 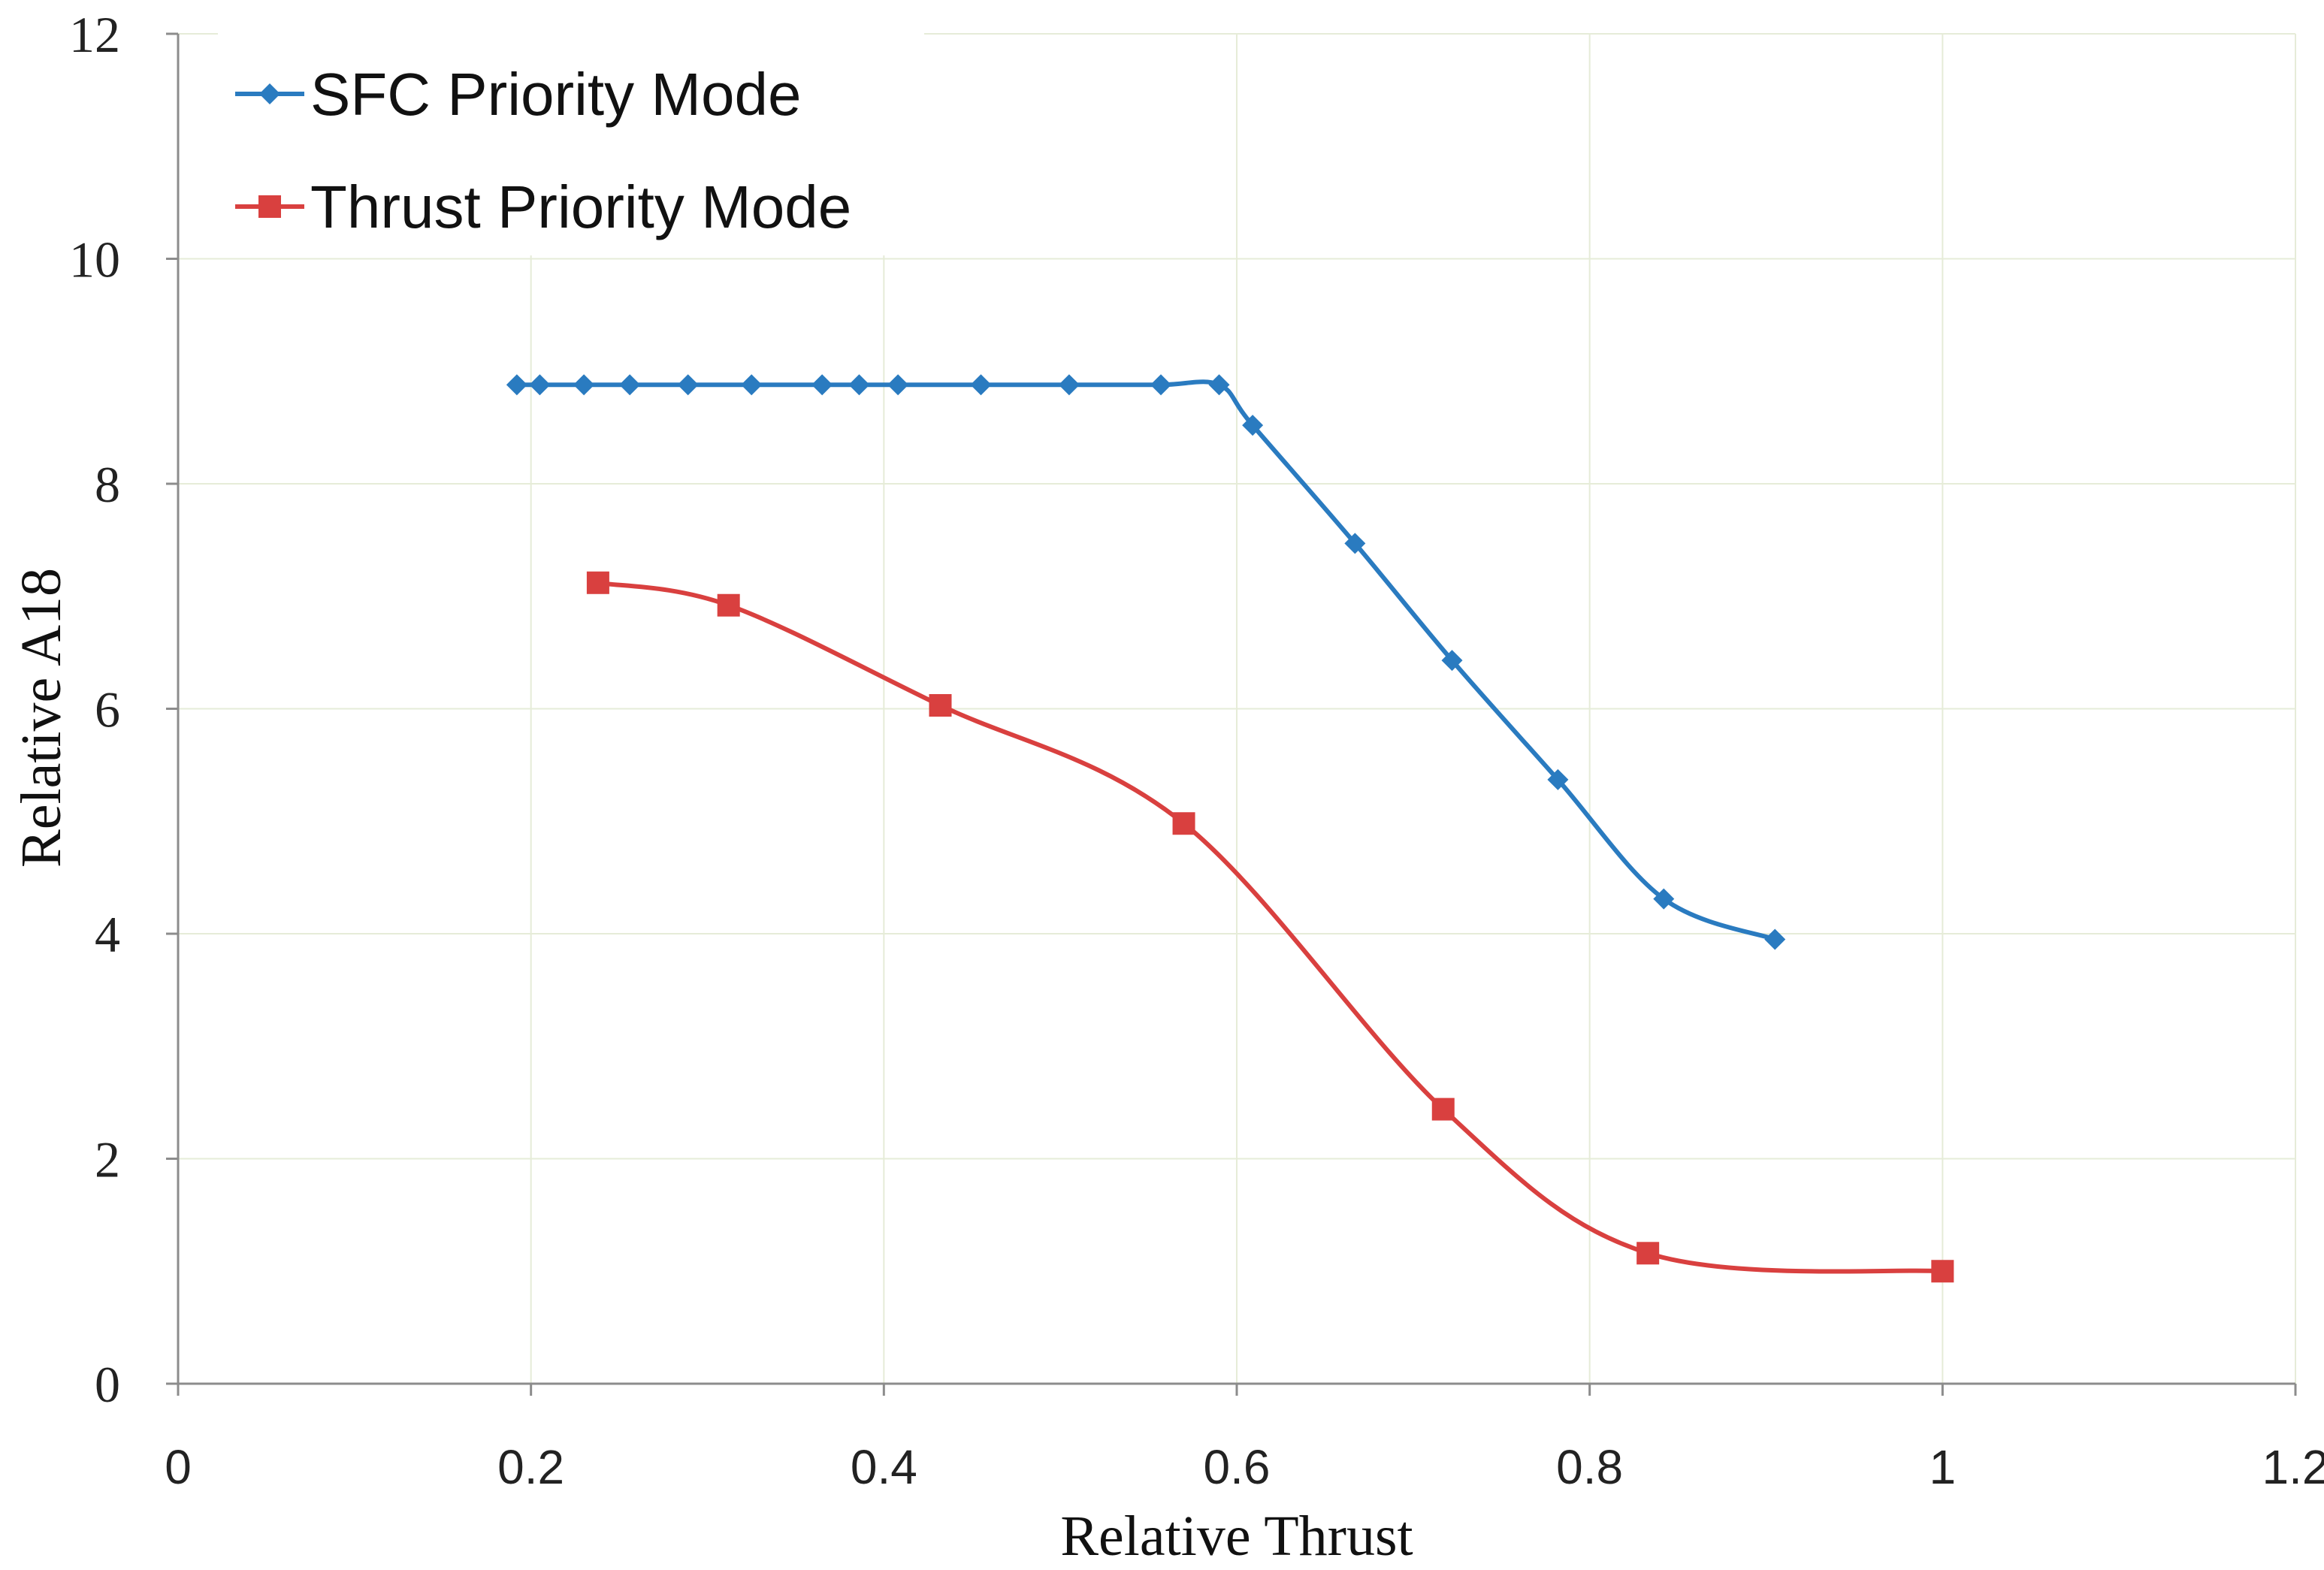 What do you see at coordinates (1236, 1536) in the screenshot?
I see `x-axis-title: Relative Thrust` at bounding box center [1236, 1536].